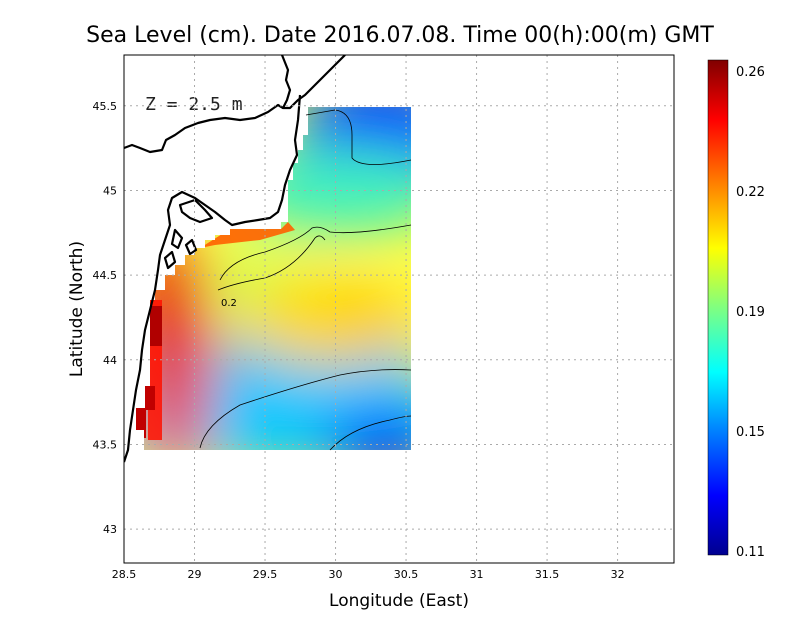 This screenshot has height=618, width=800. What do you see at coordinates (265, 574) in the screenshot?
I see `x-tick-label: 29.5` at bounding box center [265, 574].